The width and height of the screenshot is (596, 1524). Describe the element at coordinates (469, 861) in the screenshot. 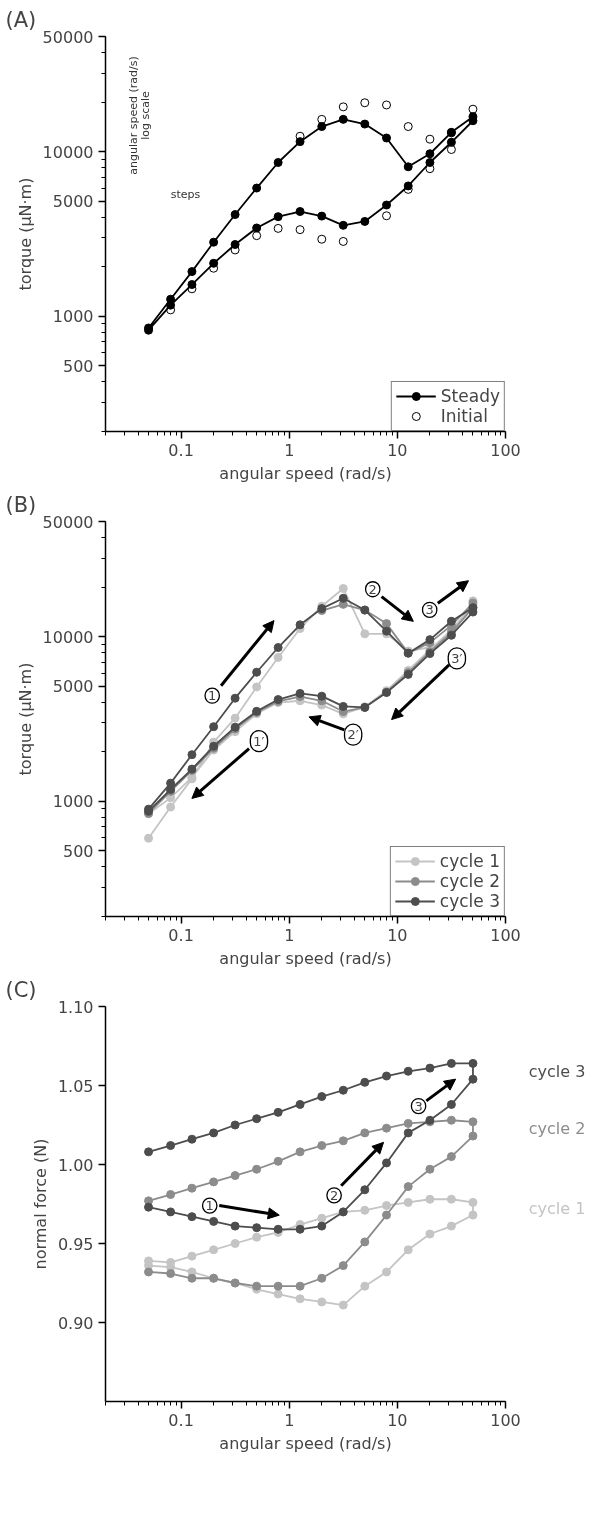

I see `legend-label: cycle 1` at that location.